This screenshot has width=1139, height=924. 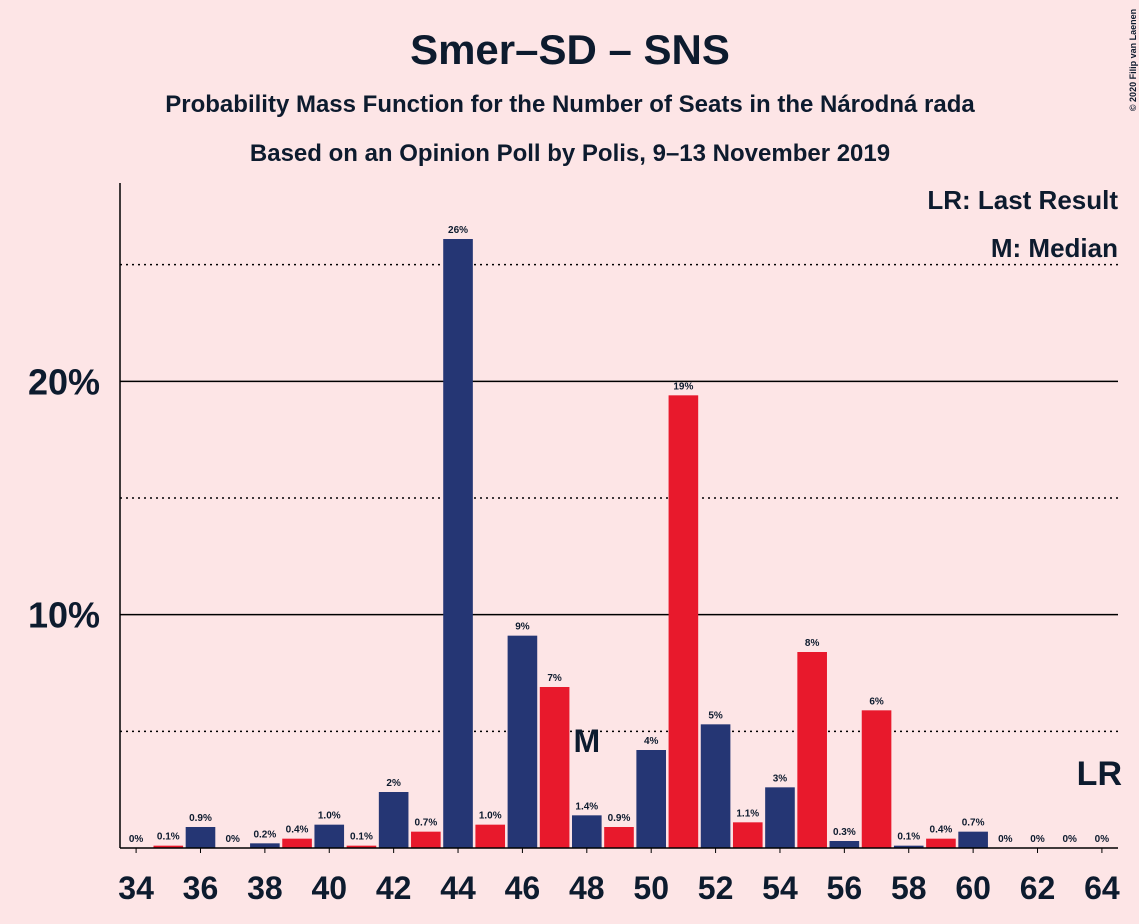 I want to click on value-label: 19%, so click(x=683, y=386).